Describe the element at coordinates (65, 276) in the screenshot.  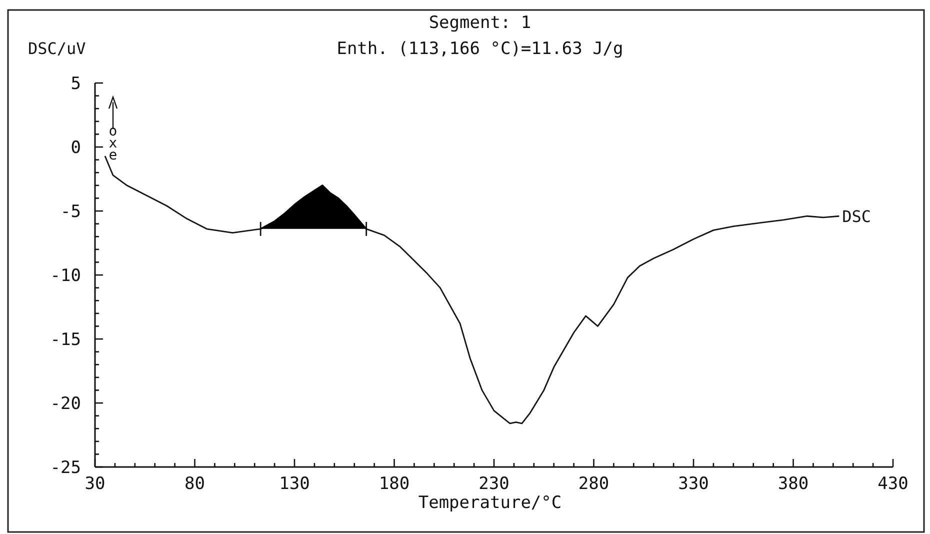
I see `y-tick-label: -10` at that location.